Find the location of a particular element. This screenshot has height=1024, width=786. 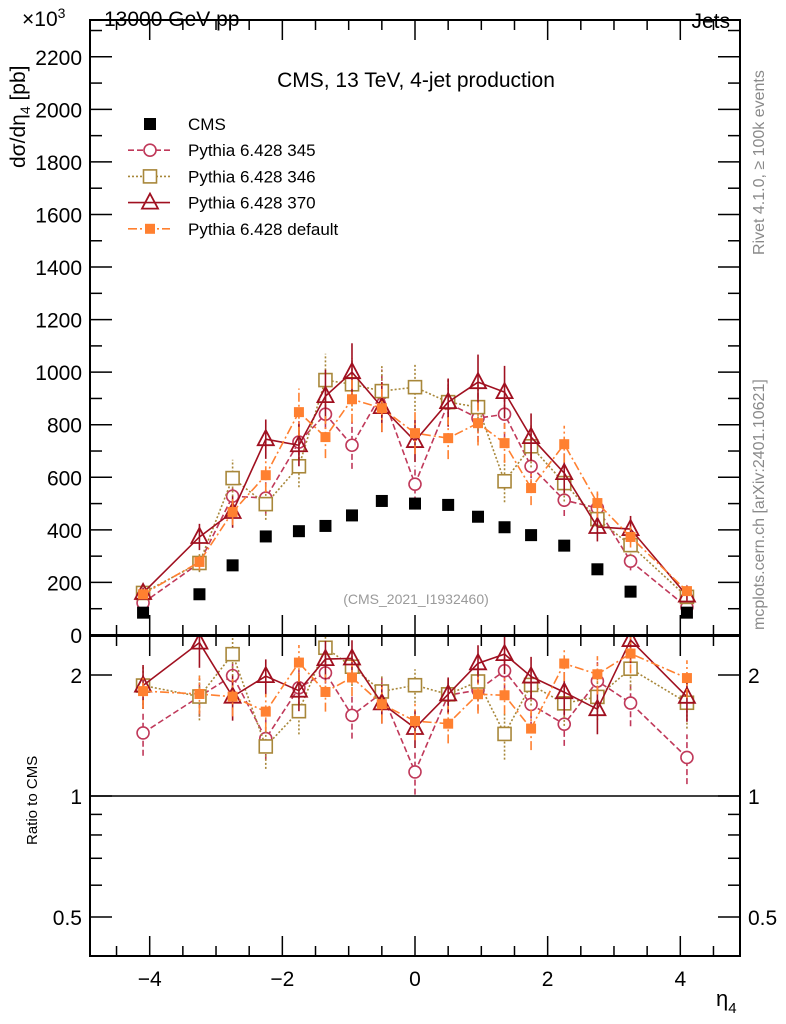

y-axis-label: dσ/dη4 [pb] is located at coordinates (20, 116).